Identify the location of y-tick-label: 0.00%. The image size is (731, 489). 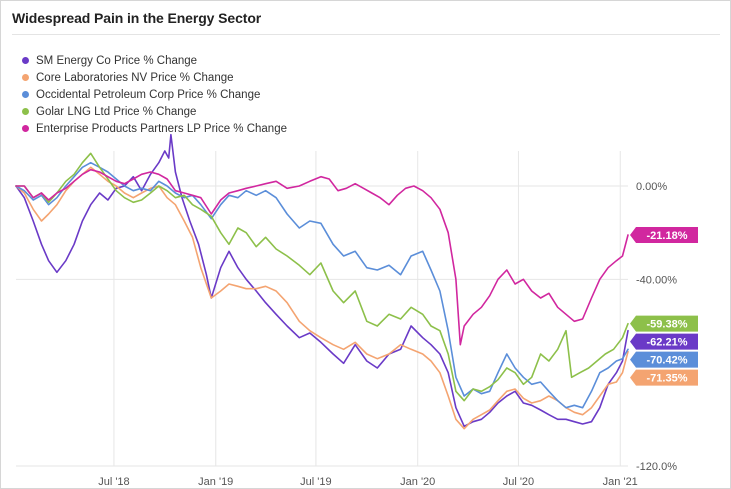
(651, 187).